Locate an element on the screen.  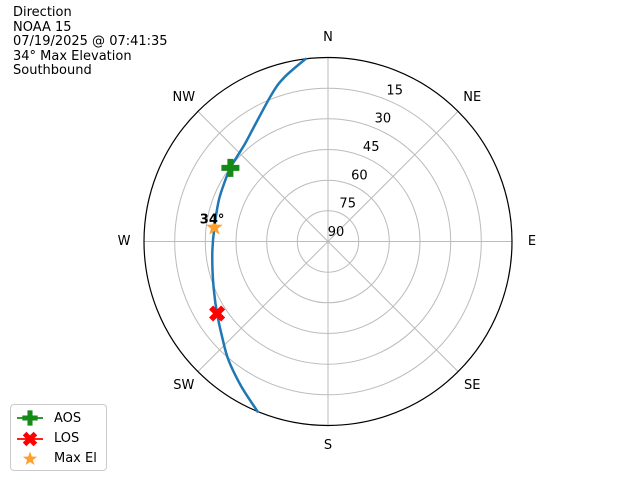
legend-item-aos: AOS is located at coordinates (60, 418).